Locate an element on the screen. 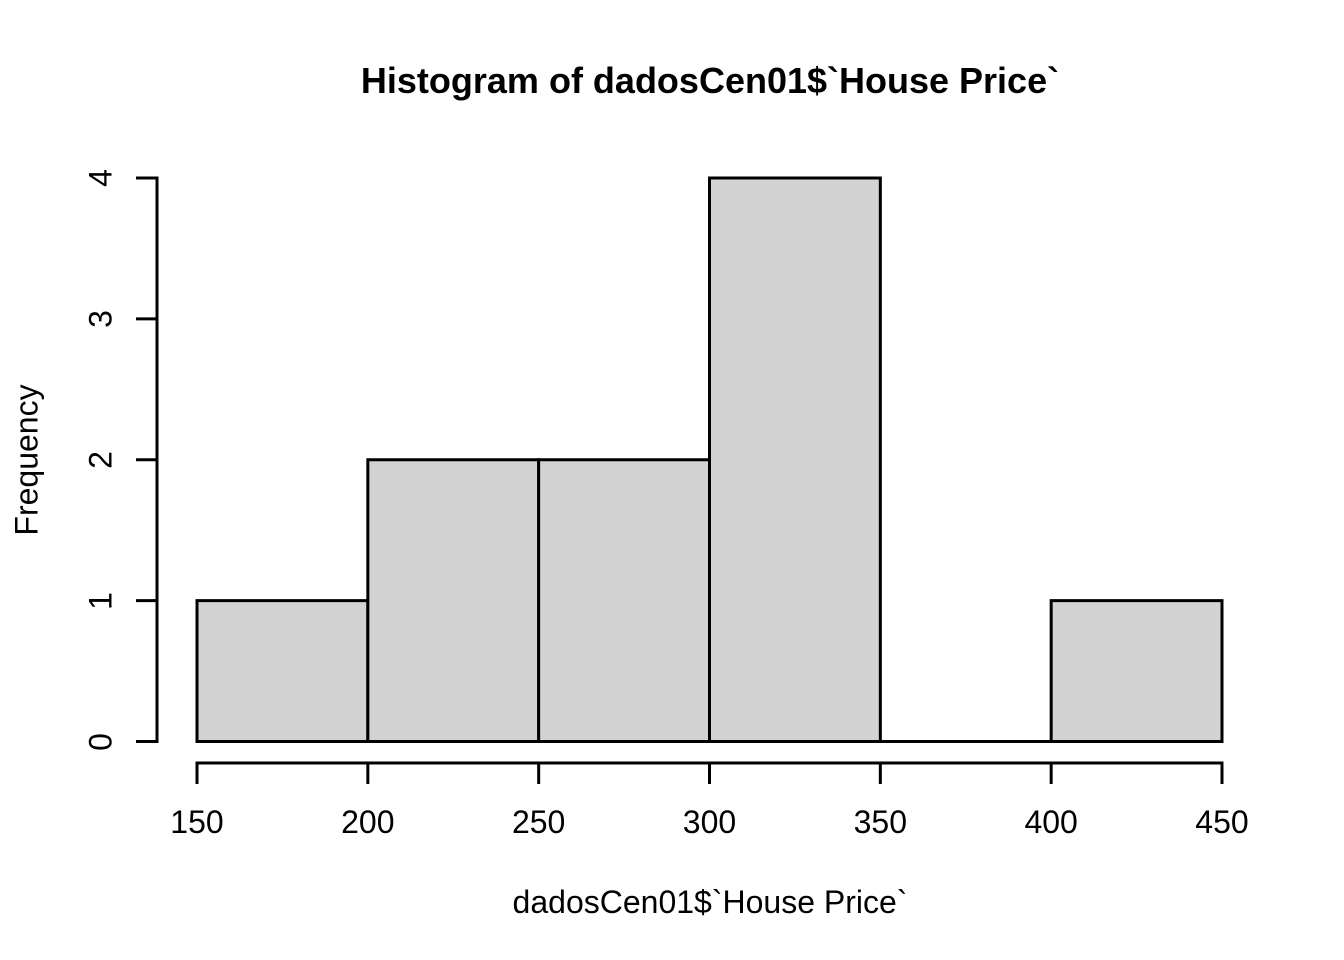 The width and height of the screenshot is (1344, 960). x-tick-label: 300 is located at coordinates (709, 822).